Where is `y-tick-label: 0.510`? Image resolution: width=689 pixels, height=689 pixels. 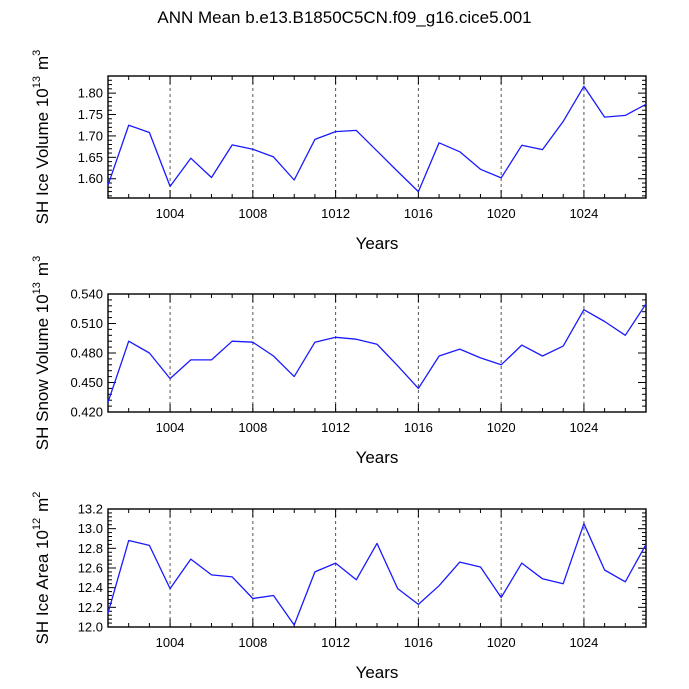 y-tick-label: 0.510 is located at coordinates (86, 323).